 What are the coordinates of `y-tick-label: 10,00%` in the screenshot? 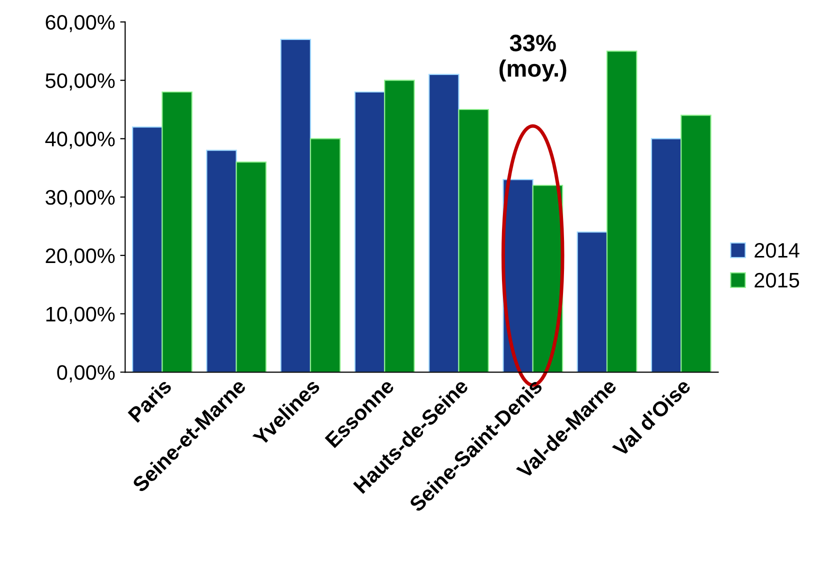 It's located at (80, 315).